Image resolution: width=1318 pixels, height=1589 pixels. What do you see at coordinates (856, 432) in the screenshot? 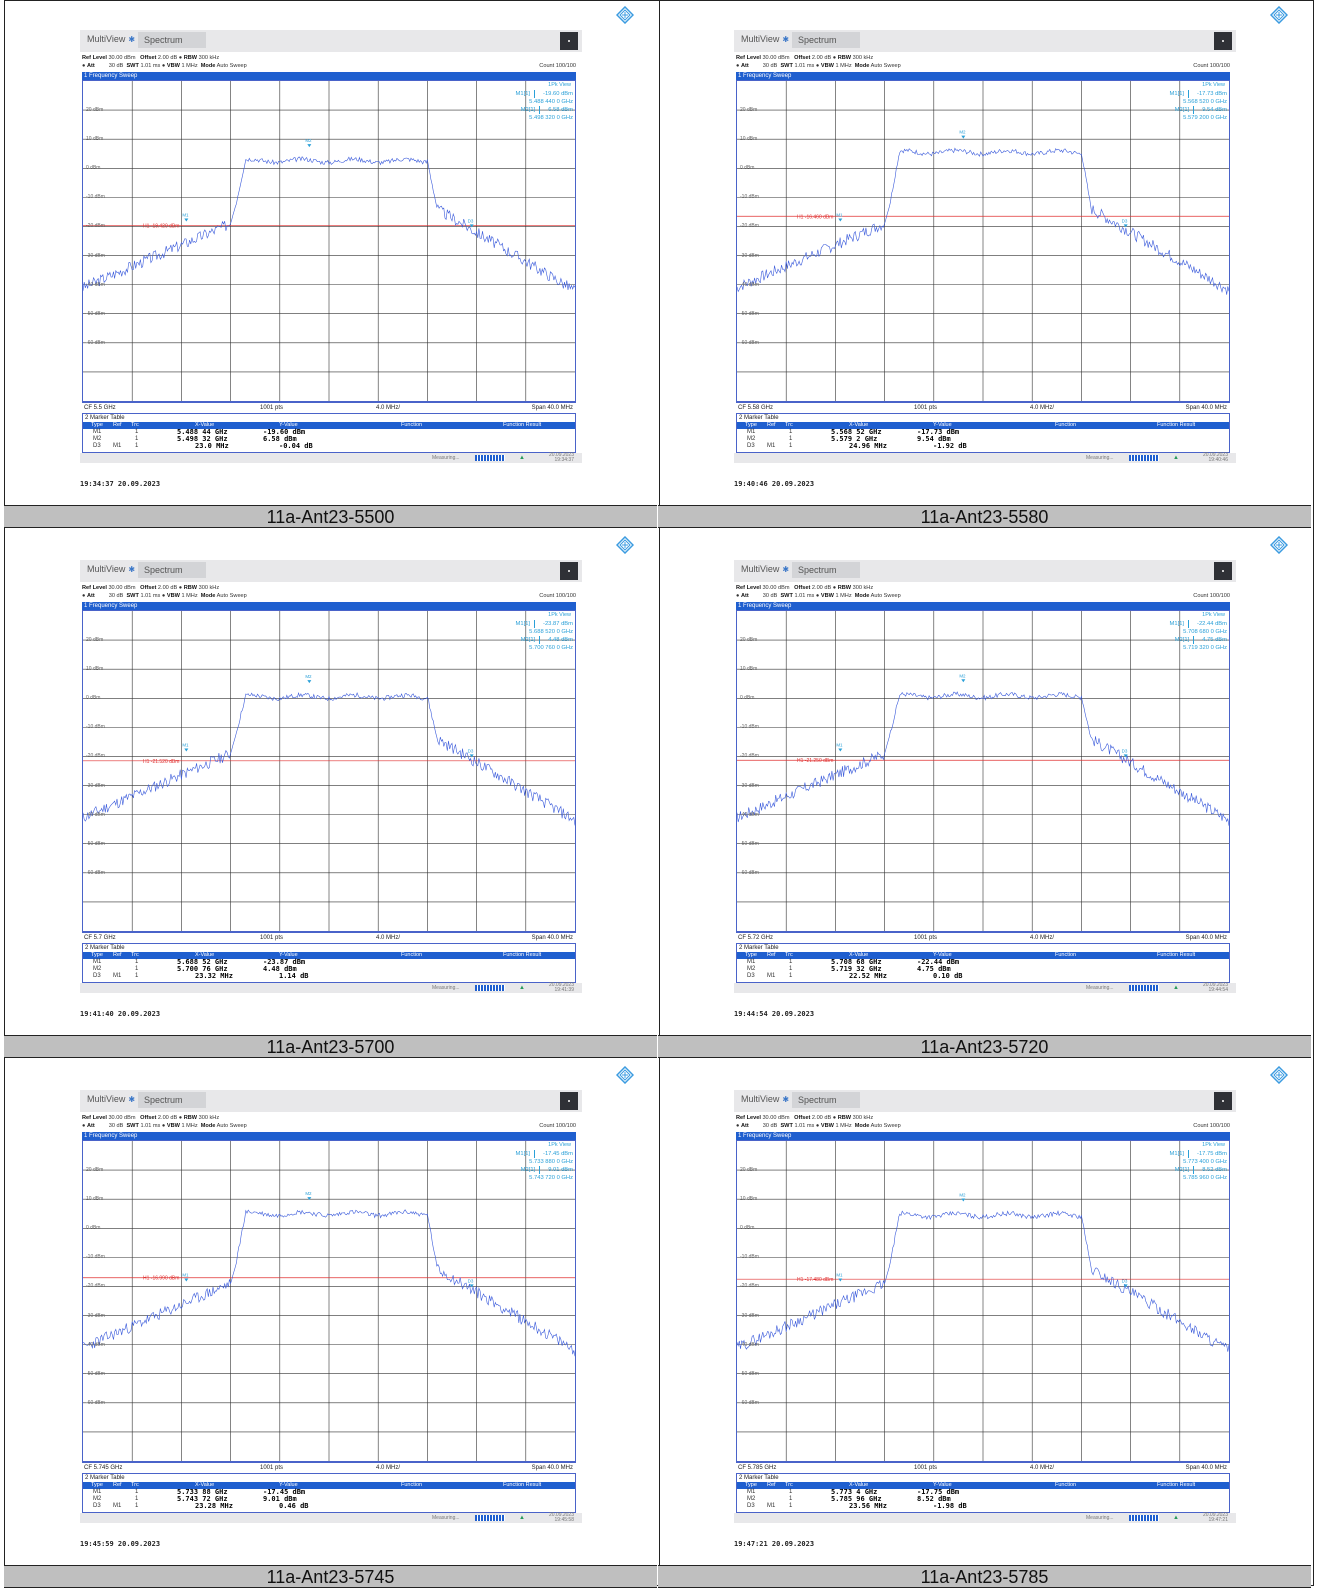
I see `text-freq: 5.568 52 GHz` at bounding box center [856, 432].